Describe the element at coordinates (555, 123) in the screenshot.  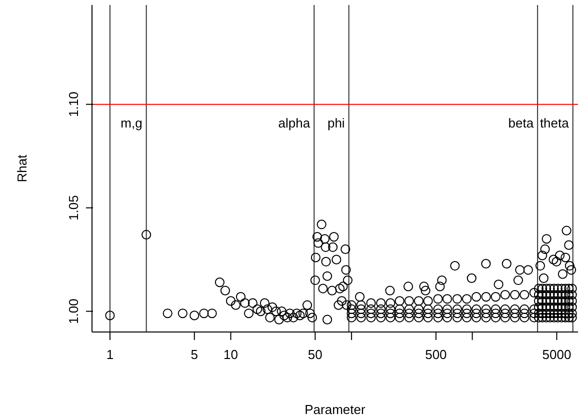
I see `ref-line-label: theta` at that location.